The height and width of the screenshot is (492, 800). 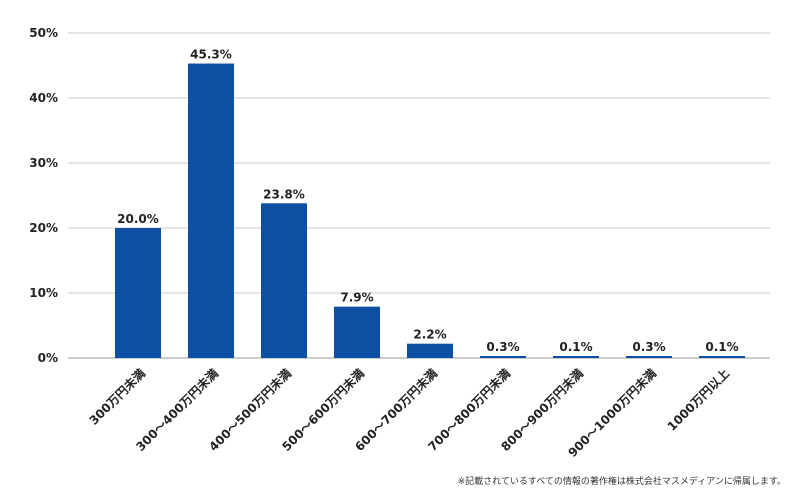 I want to click on category-label: 700～800万円未満, so click(x=469, y=410).